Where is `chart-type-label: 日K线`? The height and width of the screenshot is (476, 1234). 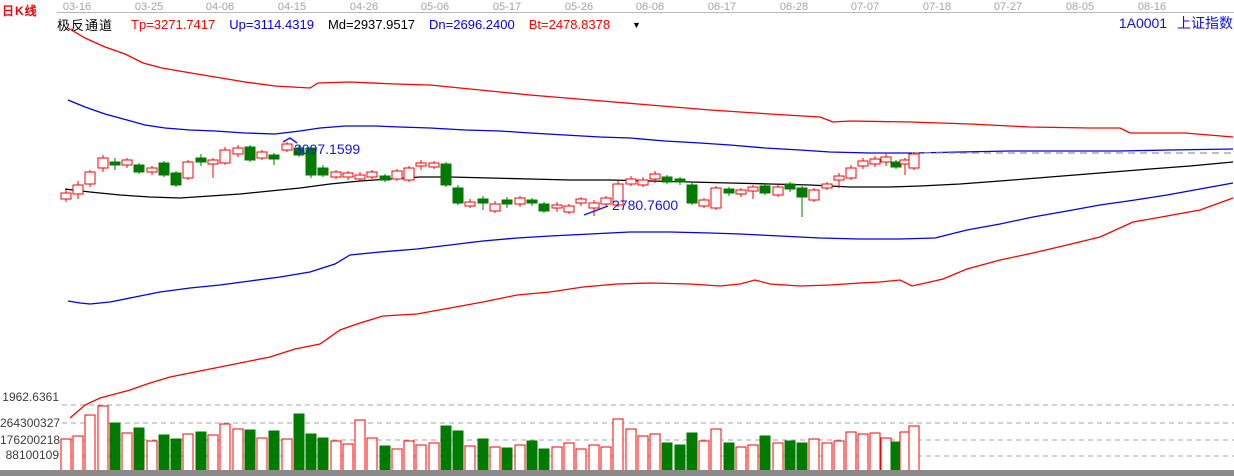
chart-type-label: 日K线 is located at coordinates (20, 11).